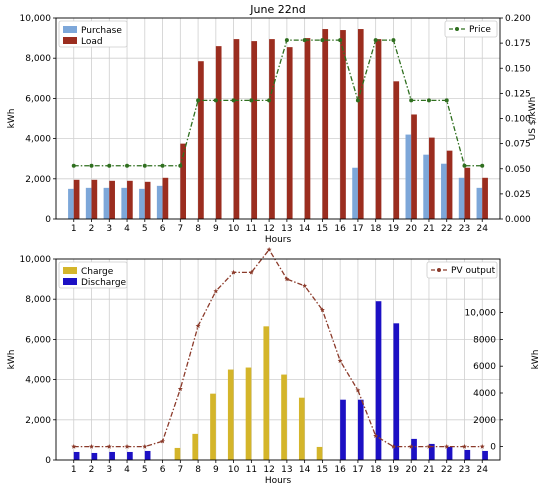 Image resolution: width=550 pixels, height=490 pixels. What do you see at coordinates (234, 229) in the screenshot?
I see `x-tick-label: 10` at bounding box center [234, 229].